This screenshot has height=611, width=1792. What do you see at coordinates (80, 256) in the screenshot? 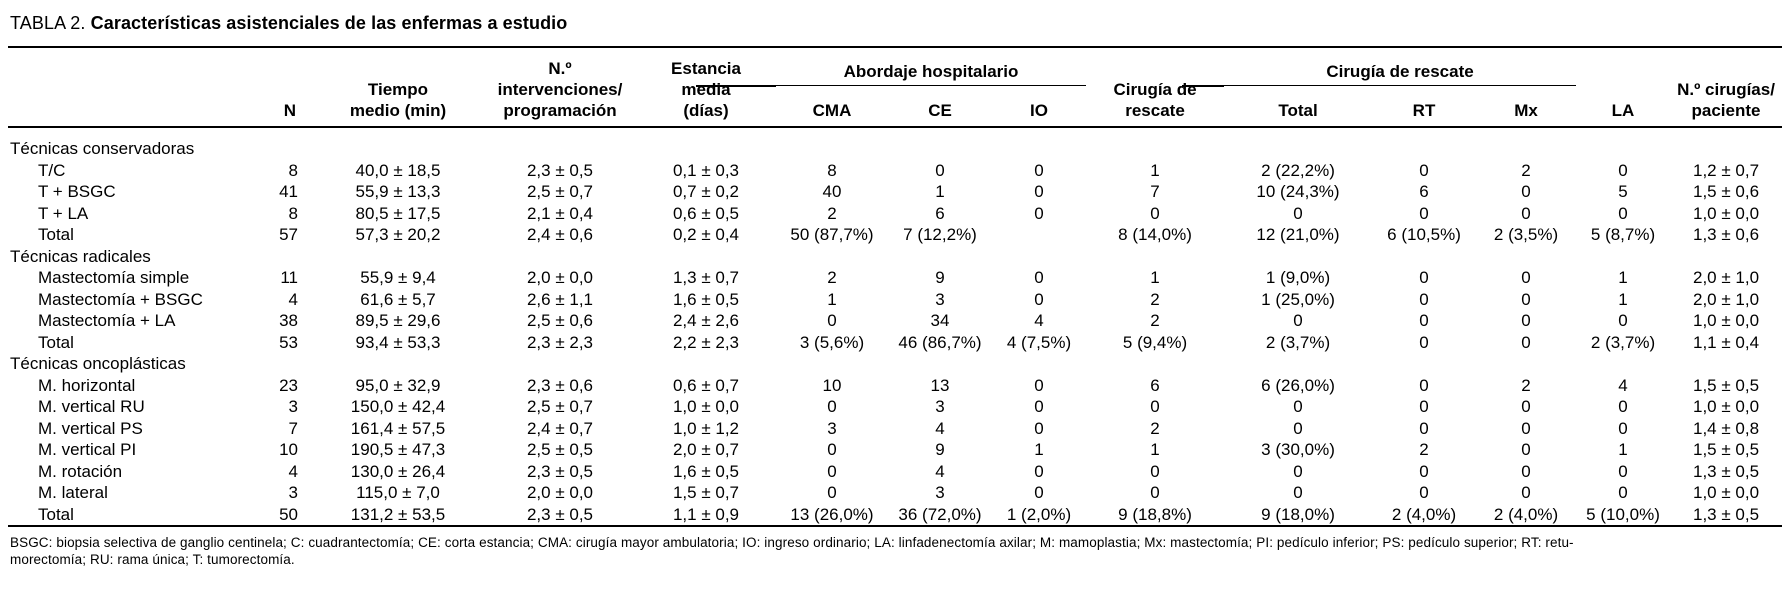
I see `section-label: Técnicas radicales` at bounding box center [80, 256].